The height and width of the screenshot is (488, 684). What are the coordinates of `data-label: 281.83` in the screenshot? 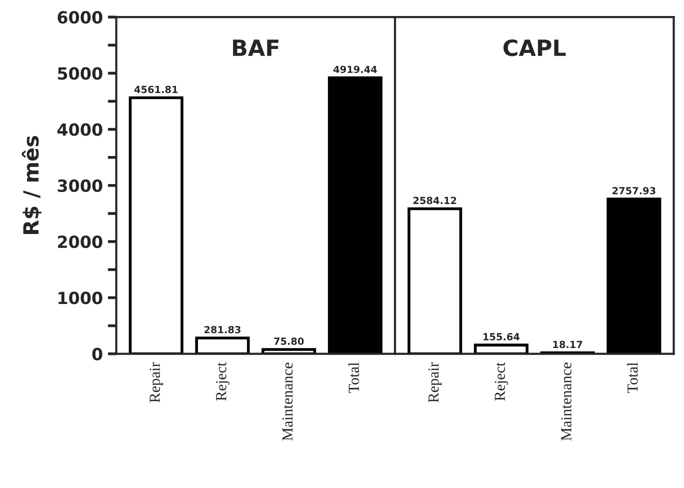 It's located at (222, 330).